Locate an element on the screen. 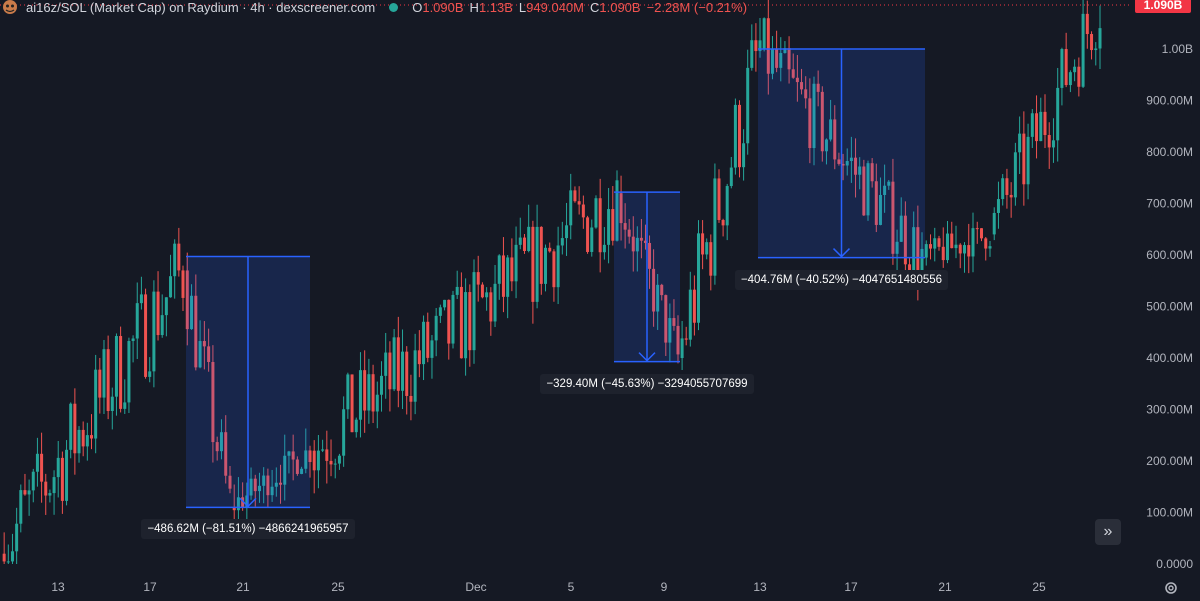 The height and width of the screenshot is (601, 1200). scroll-to-realtime-button: » is located at coordinates (1108, 532).